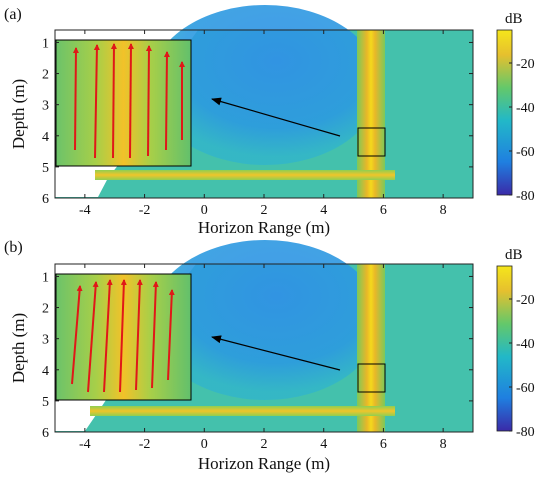  Describe the element at coordinates (13, 247) in the screenshot. I see `panel-label-b: (b)` at that location.